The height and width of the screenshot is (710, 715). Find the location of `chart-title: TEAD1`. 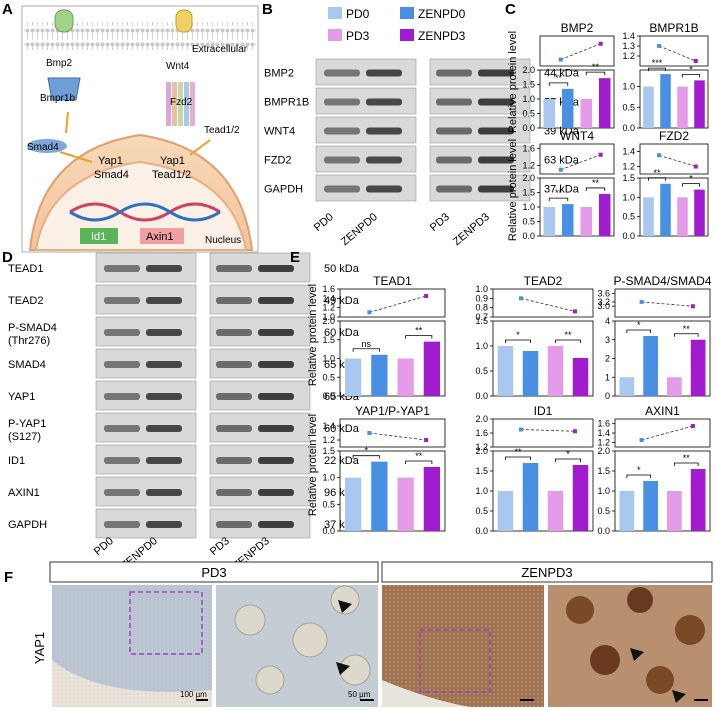

chart-title: TEAD1 is located at coordinates (392, 281).